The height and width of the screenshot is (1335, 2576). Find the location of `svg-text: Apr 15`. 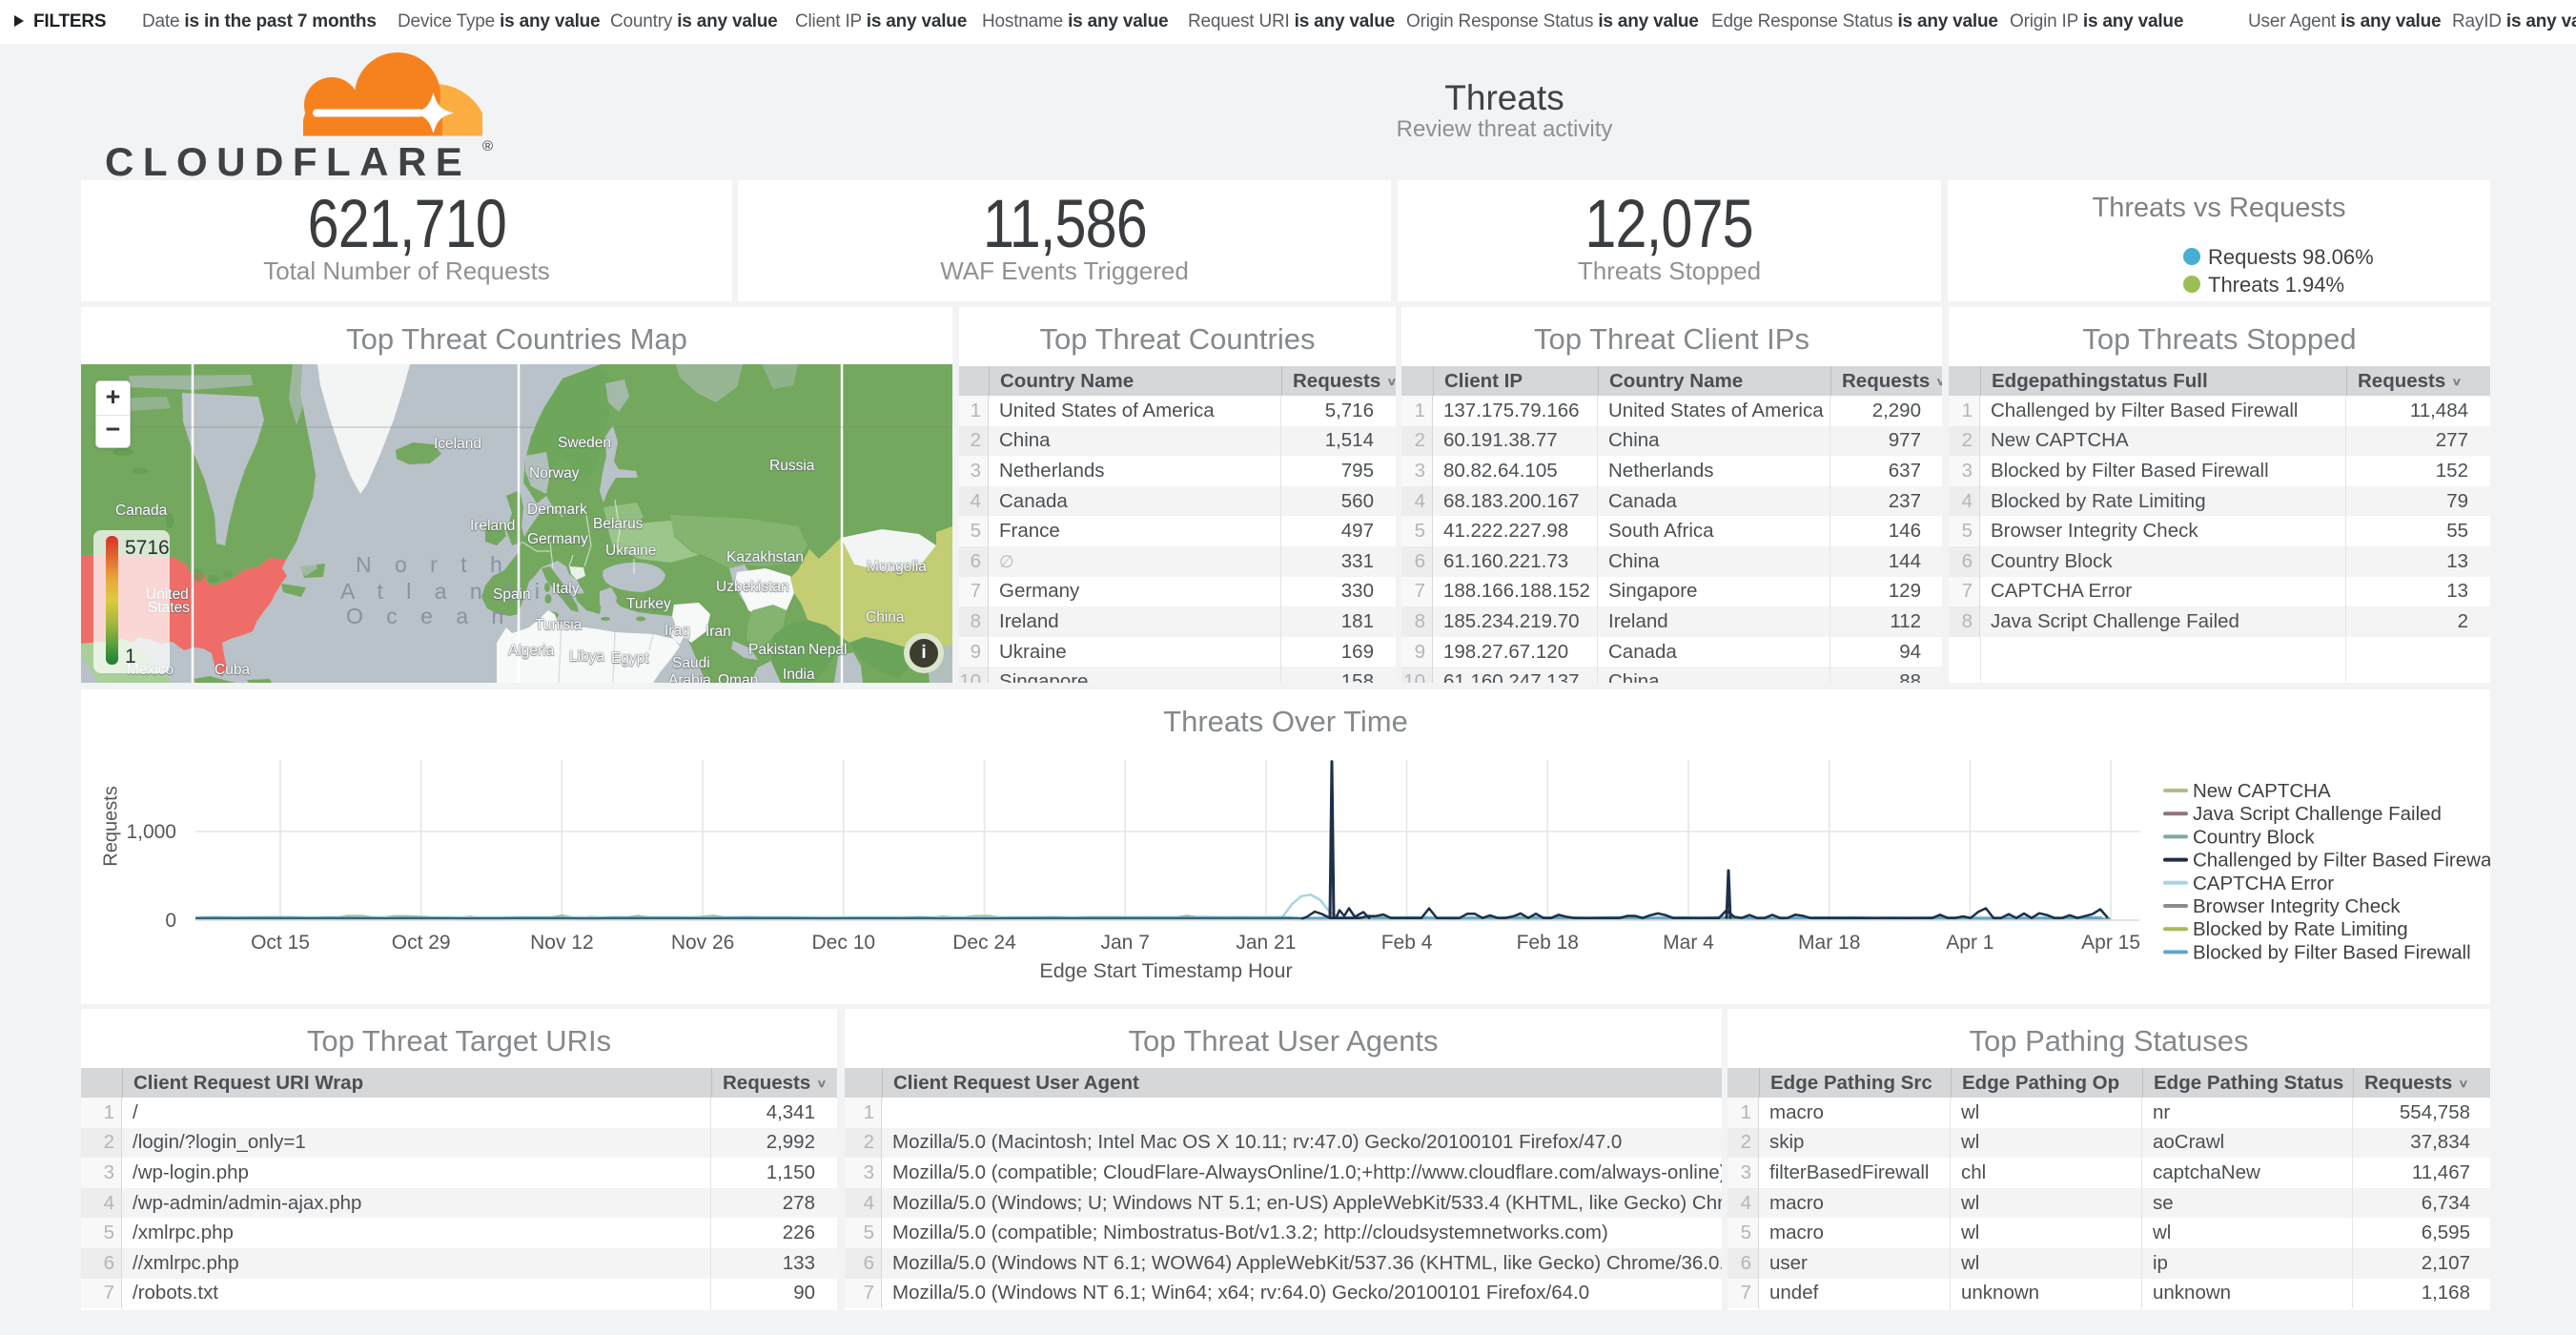

svg-text: Apr 15 is located at coordinates (2111, 943).